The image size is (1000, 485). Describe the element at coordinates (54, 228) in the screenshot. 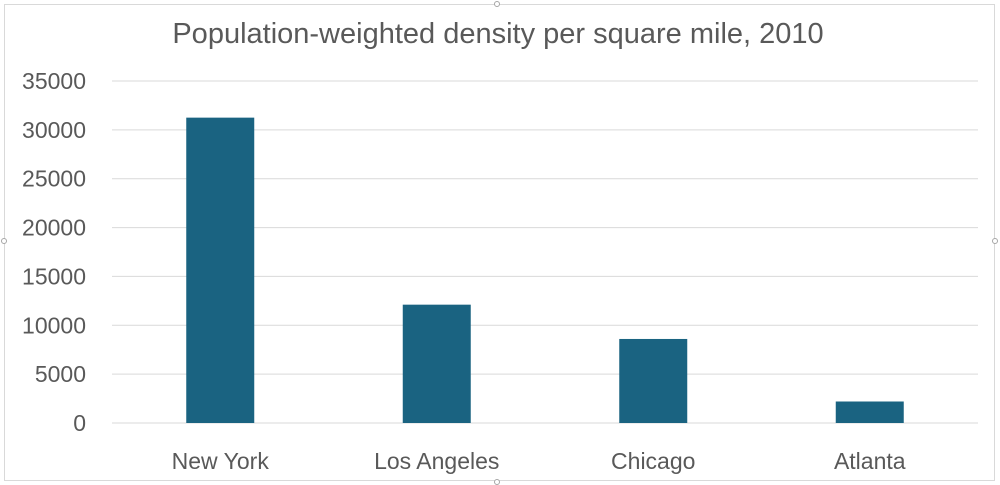

I see `y-tick-label: 20000` at that location.